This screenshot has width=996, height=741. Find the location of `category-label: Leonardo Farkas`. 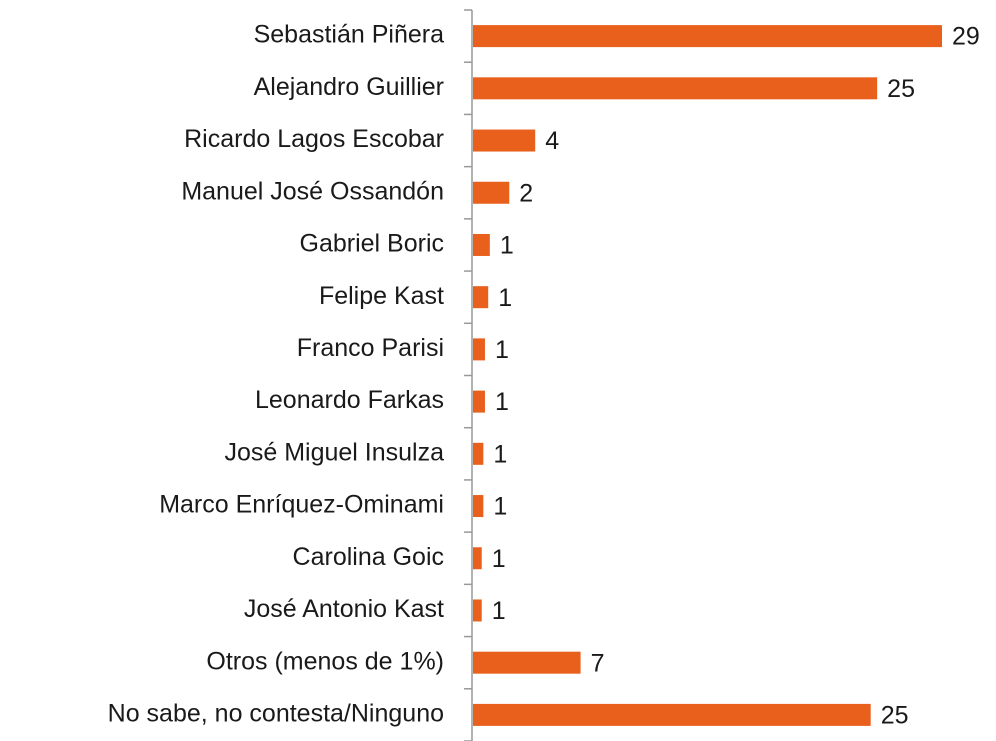

category-label: Leonardo Farkas is located at coordinates (349, 400).